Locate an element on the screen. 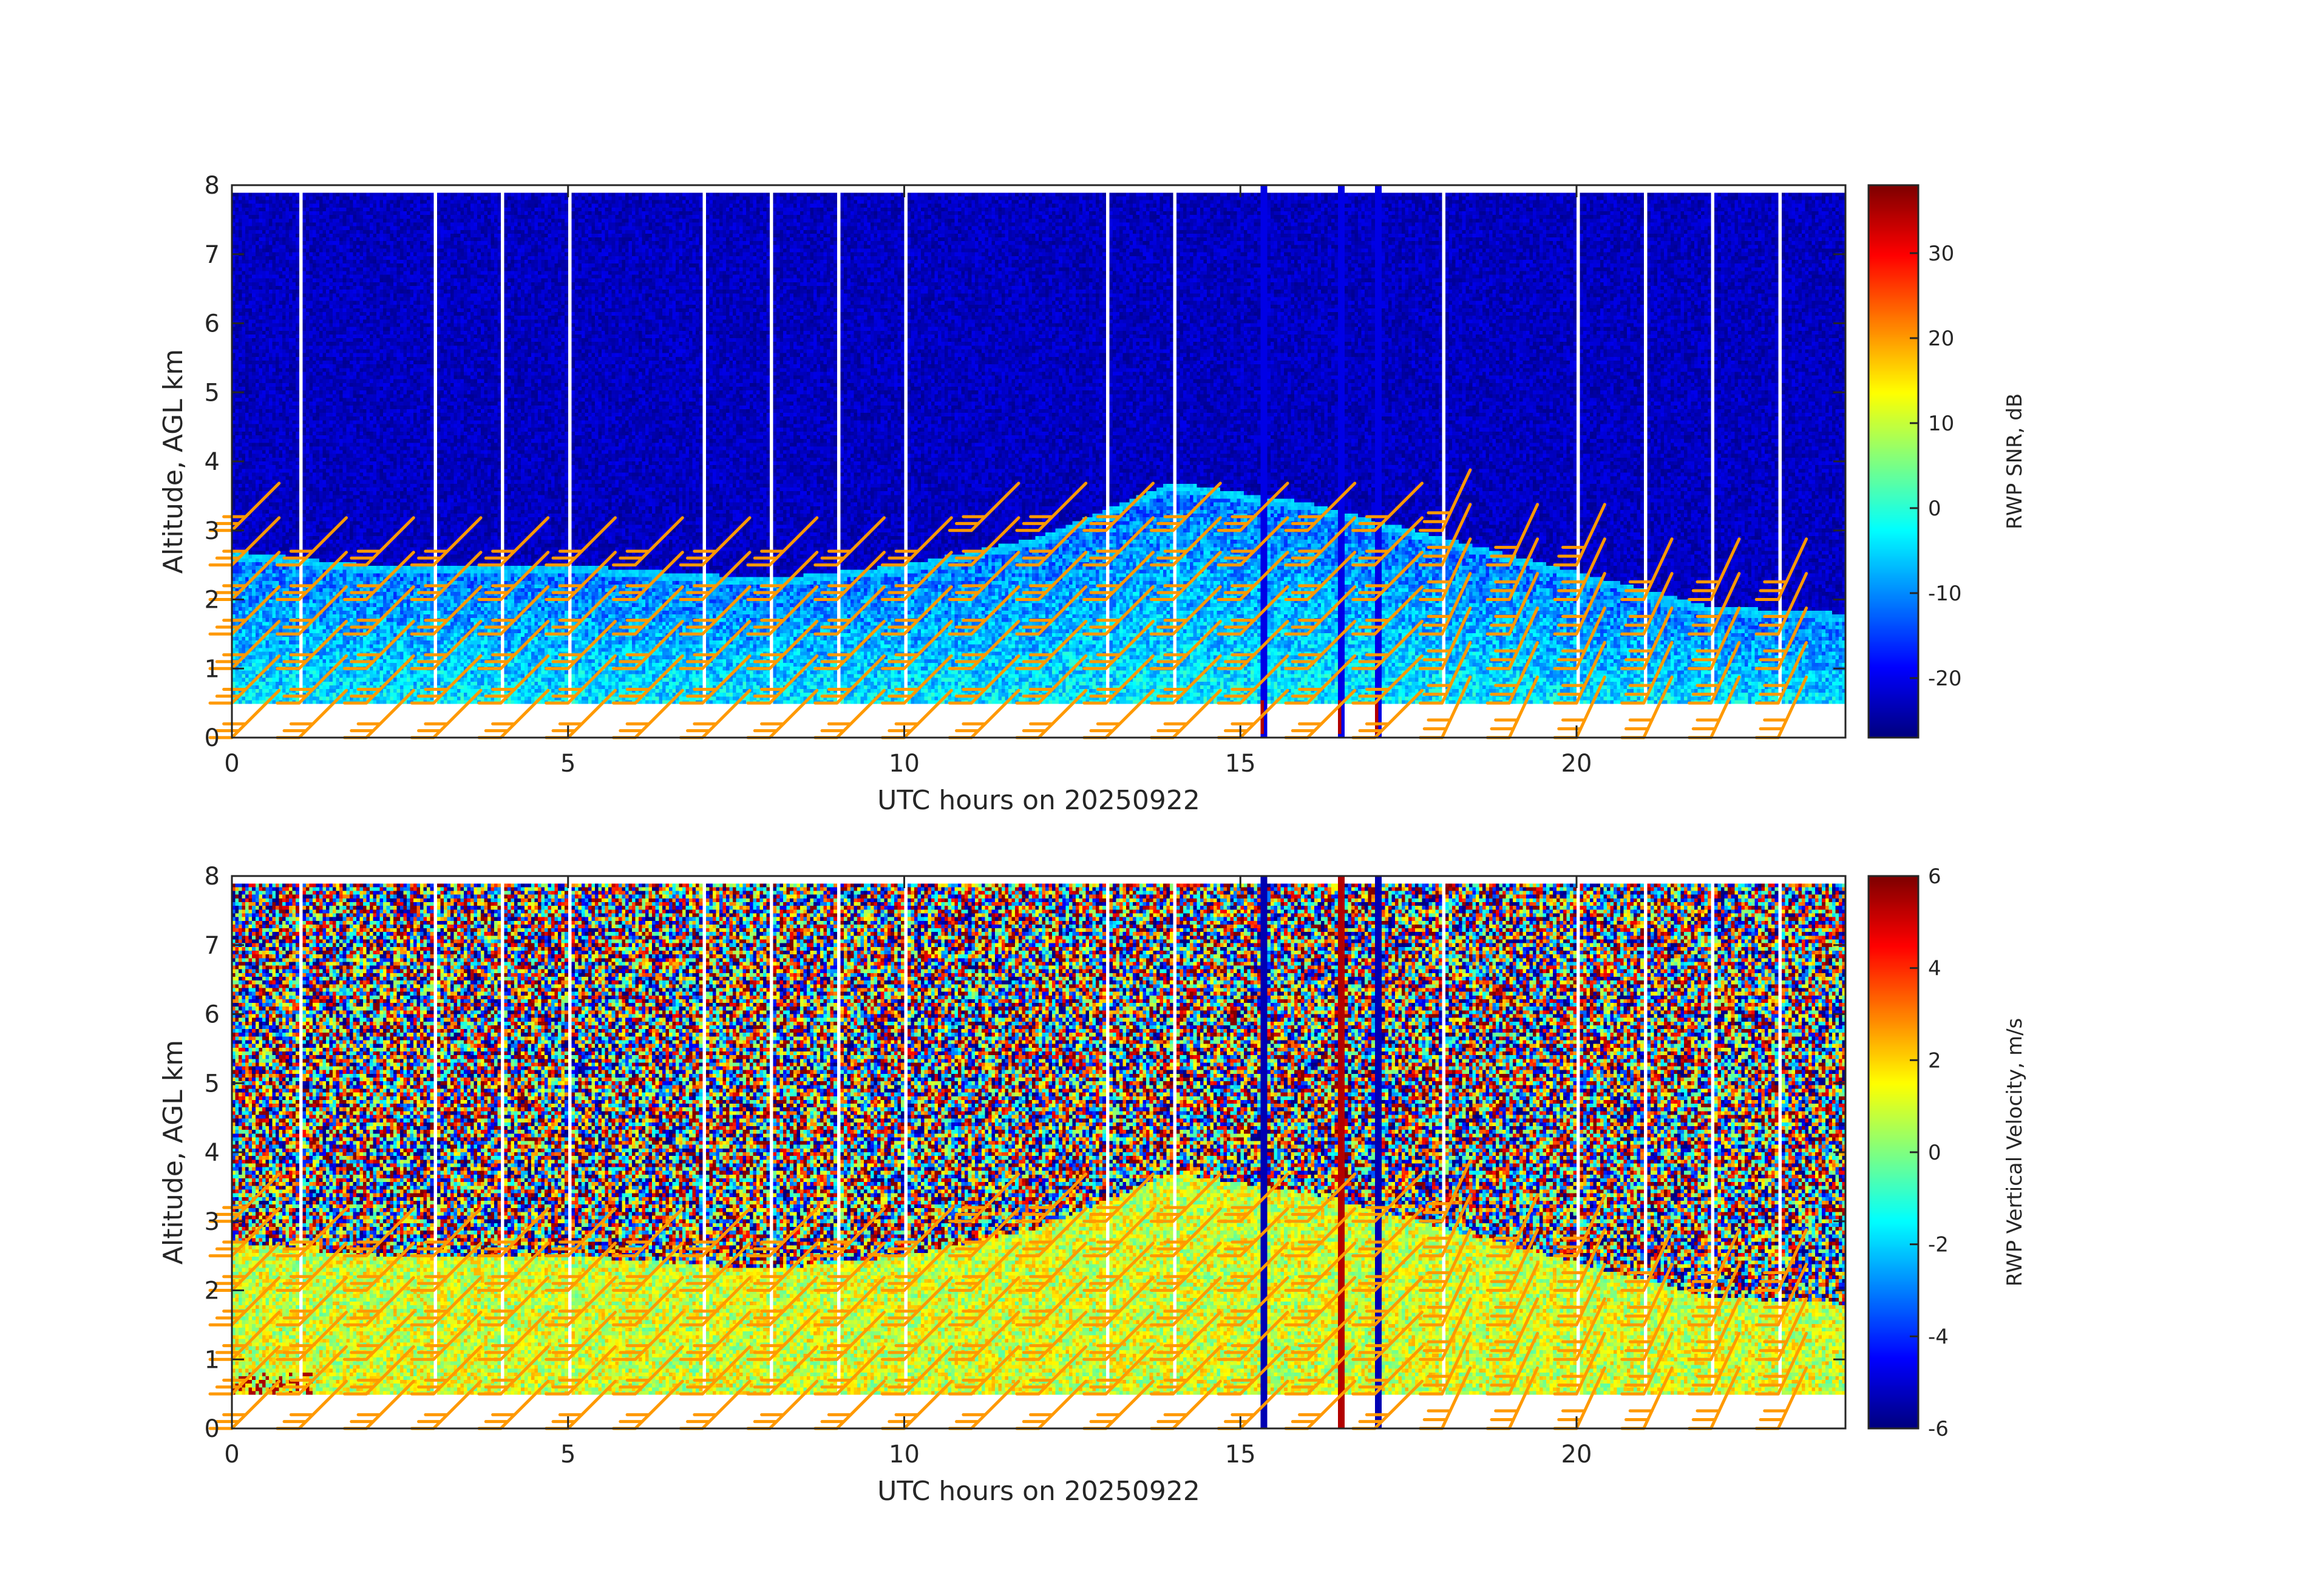 Image resolution: width=2322 pixels, height=1596 pixels. y-tick-label: 1 is located at coordinates (212, 1360).